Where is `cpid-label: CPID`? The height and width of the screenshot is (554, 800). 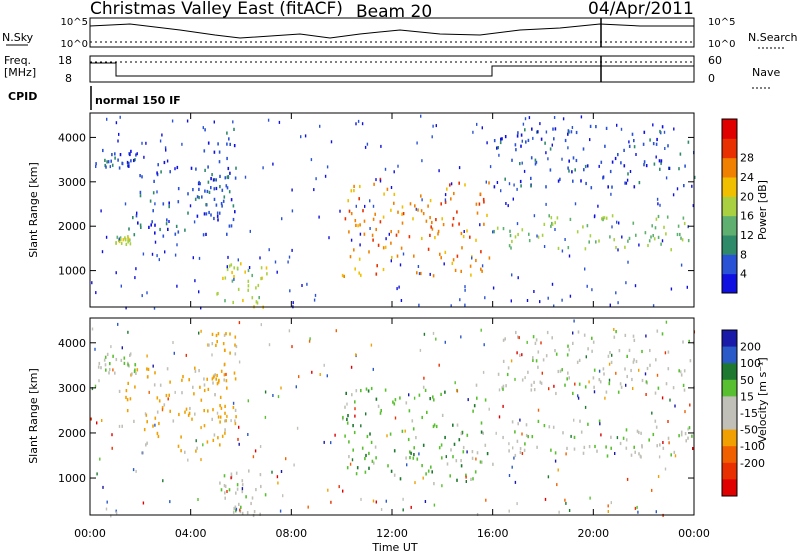 cpid-label: CPID is located at coordinates (22, 96).